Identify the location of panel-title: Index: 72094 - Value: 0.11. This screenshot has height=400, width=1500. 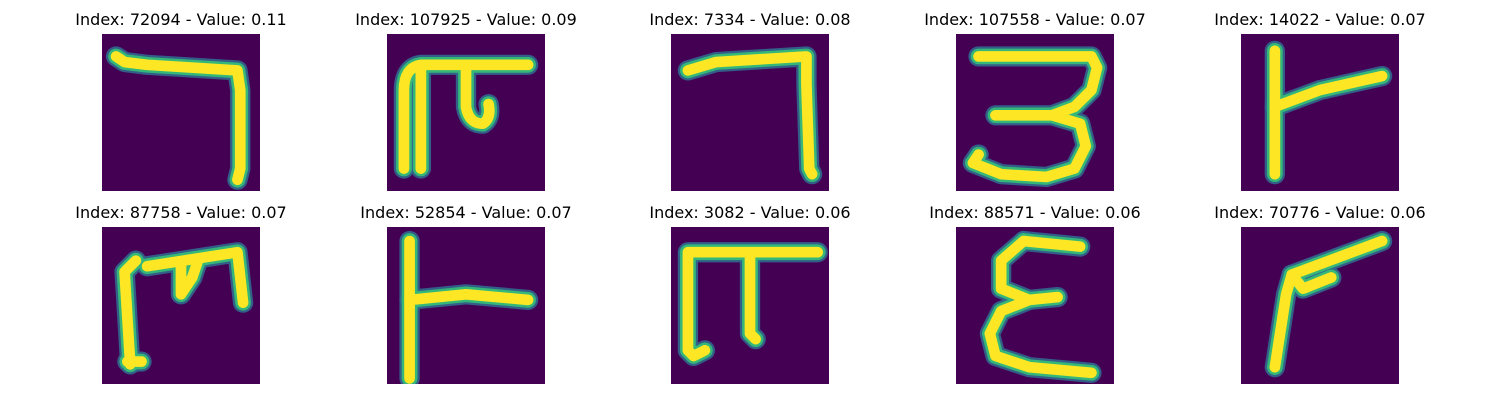
(181, 19).